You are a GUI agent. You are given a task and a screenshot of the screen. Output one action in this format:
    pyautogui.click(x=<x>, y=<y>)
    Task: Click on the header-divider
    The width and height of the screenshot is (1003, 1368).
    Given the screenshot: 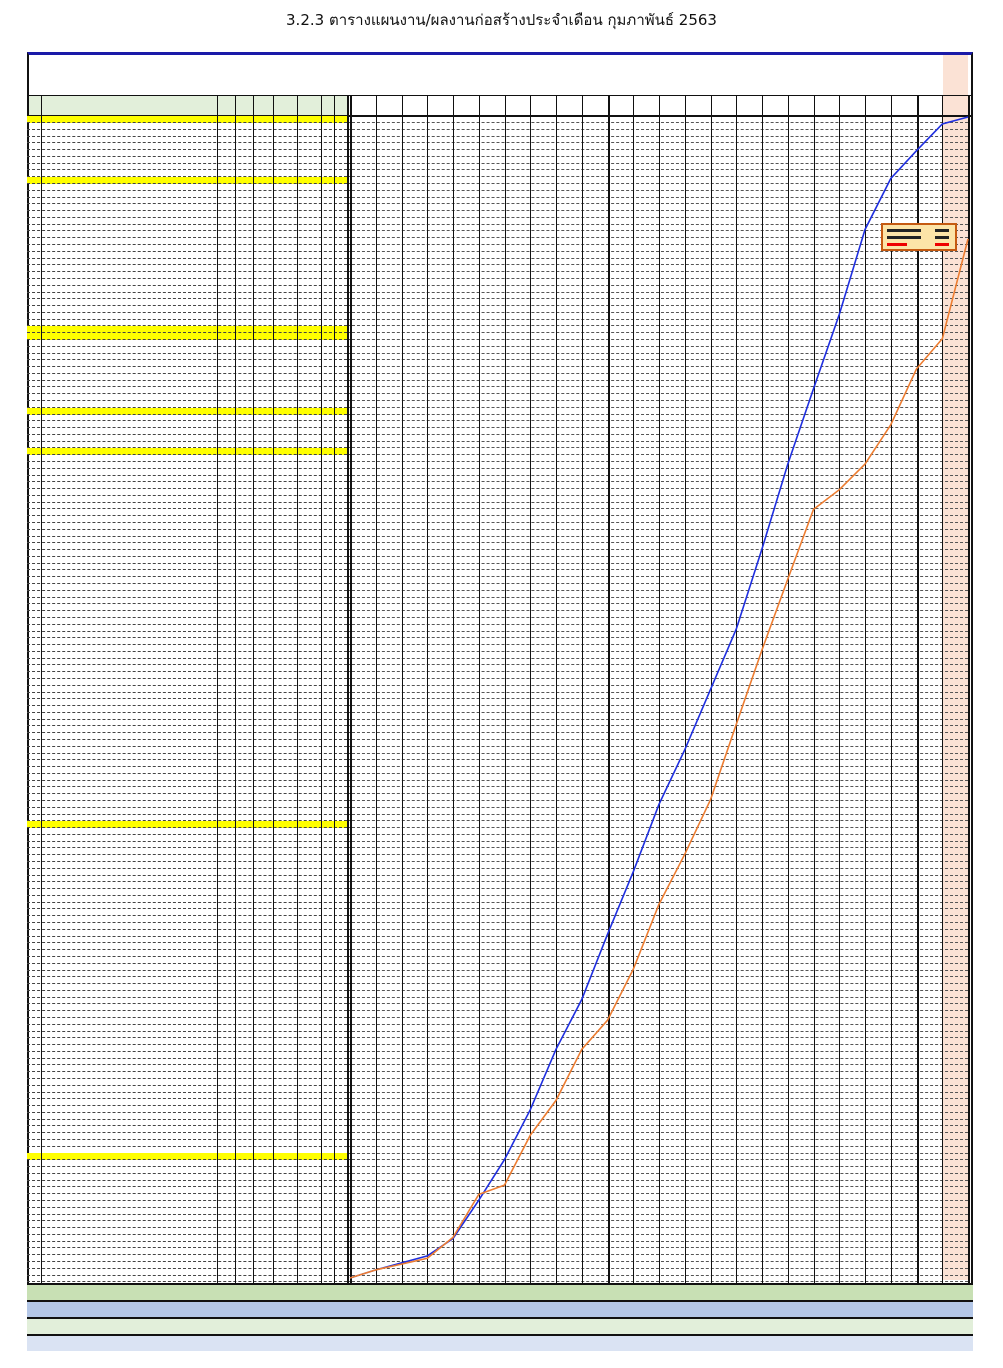 What is the action you would take?
    pyautogui.click(x=500, y=95)
    